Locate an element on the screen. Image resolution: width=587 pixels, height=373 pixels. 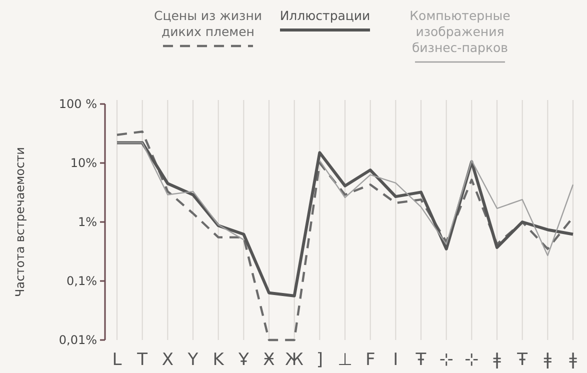
x-tick-label: F is located at coordinates (370, 360).